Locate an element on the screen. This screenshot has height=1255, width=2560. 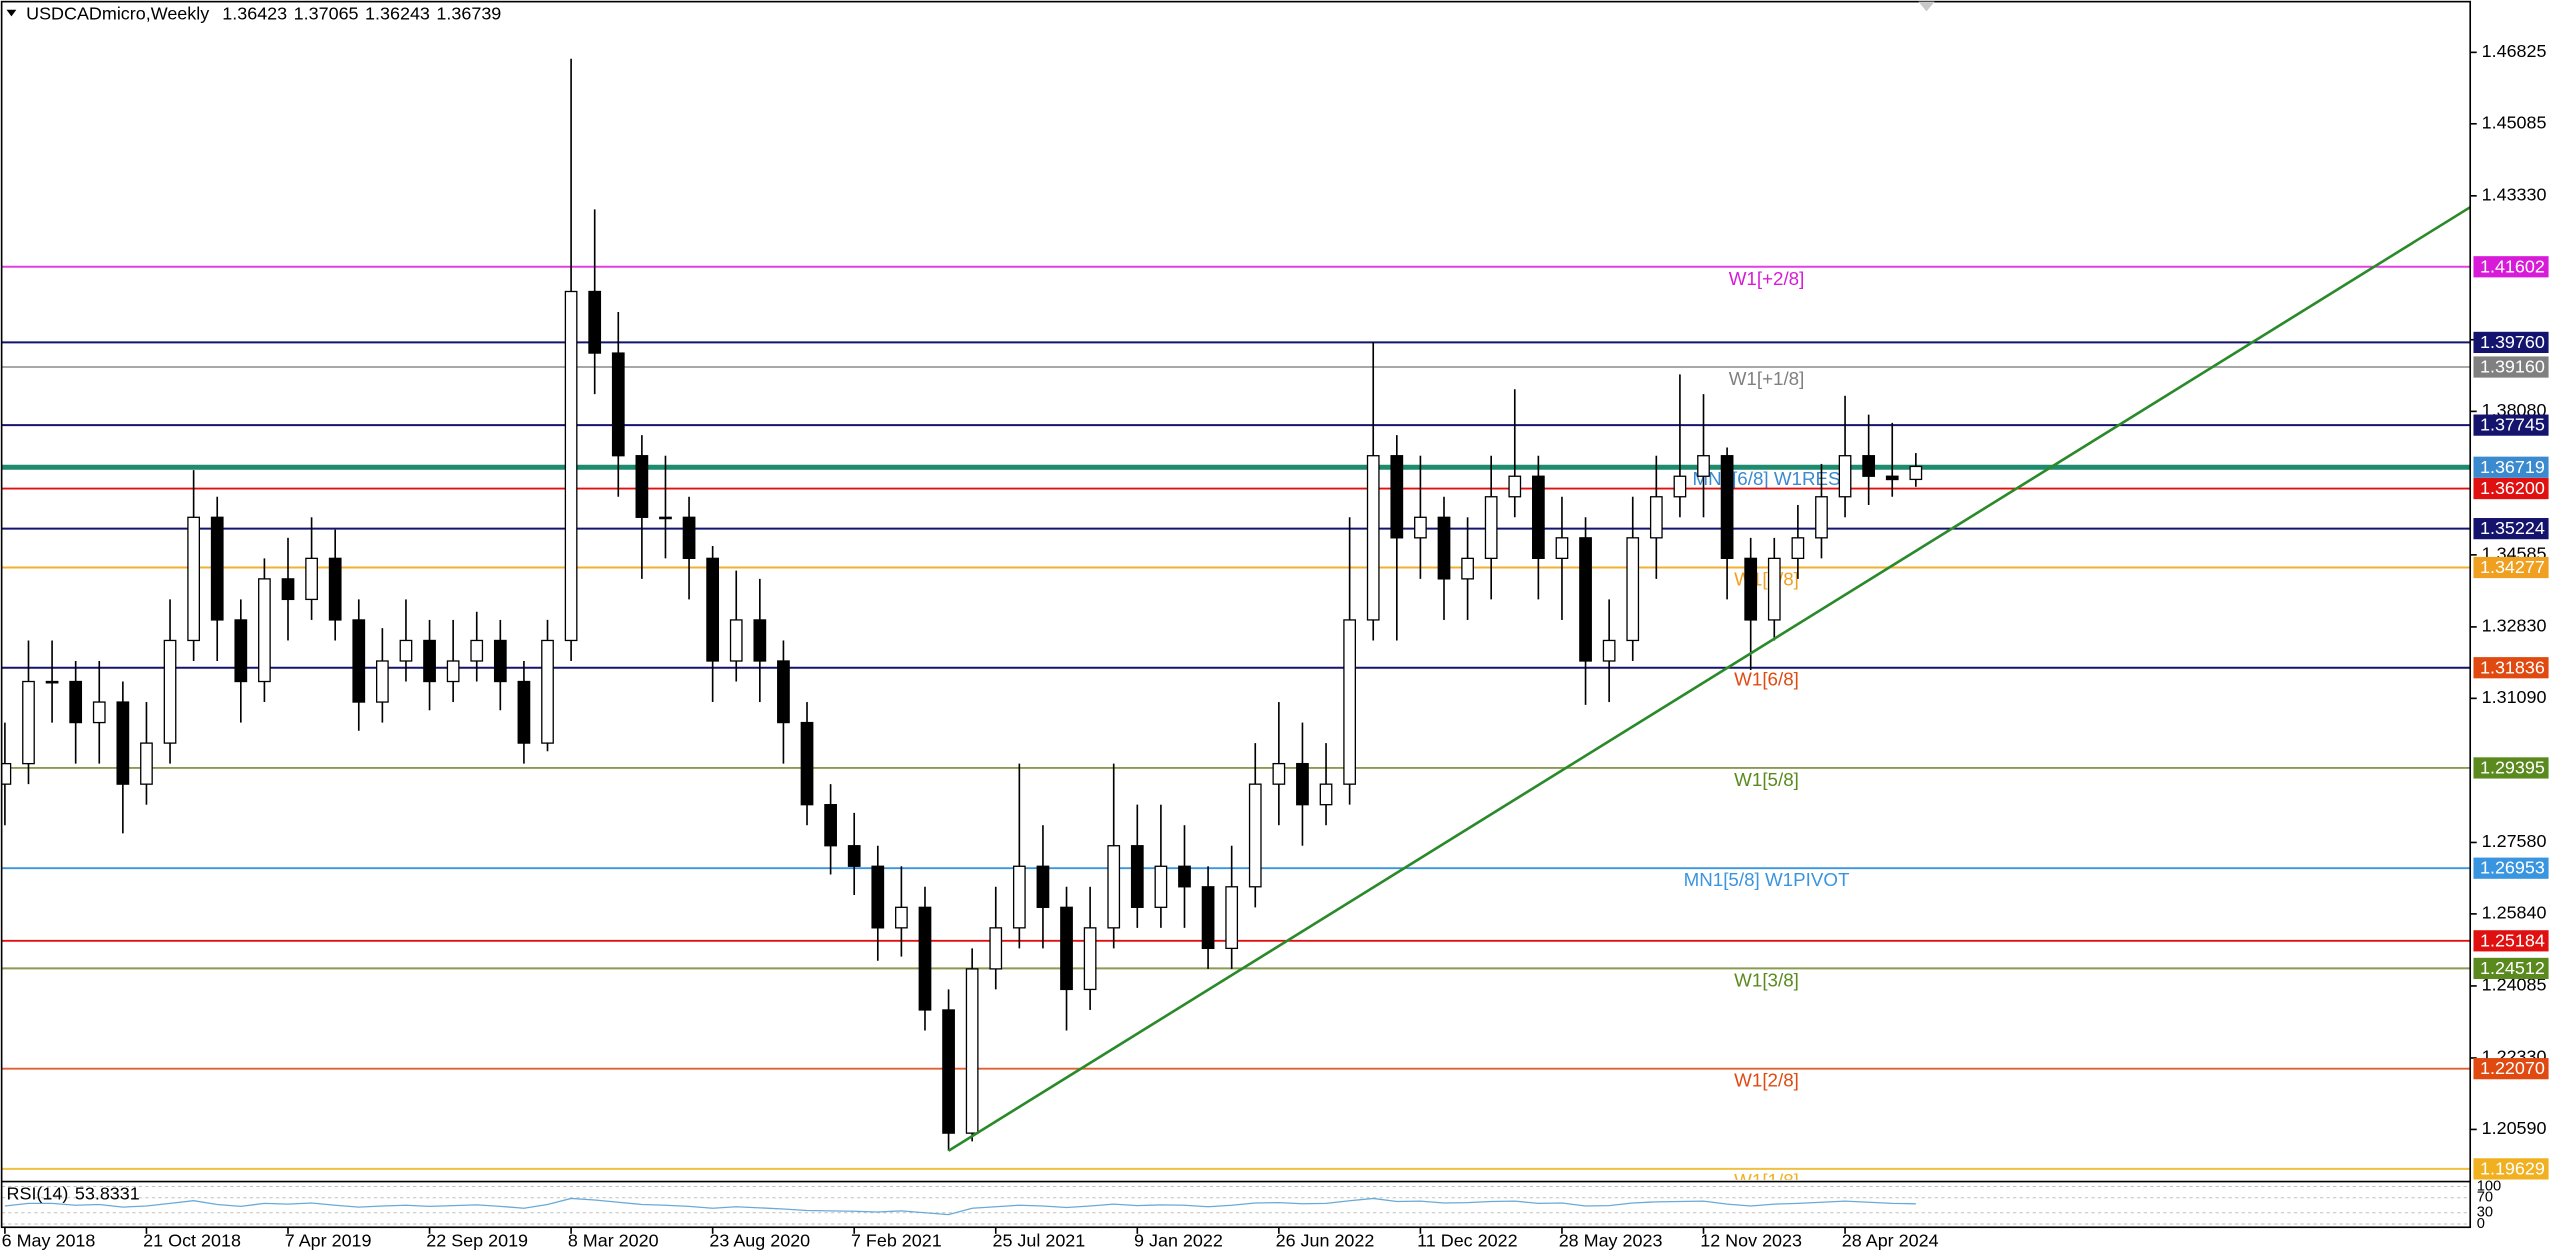
price-tag-label: 1.26953 is located at coordinates (2512, 868).